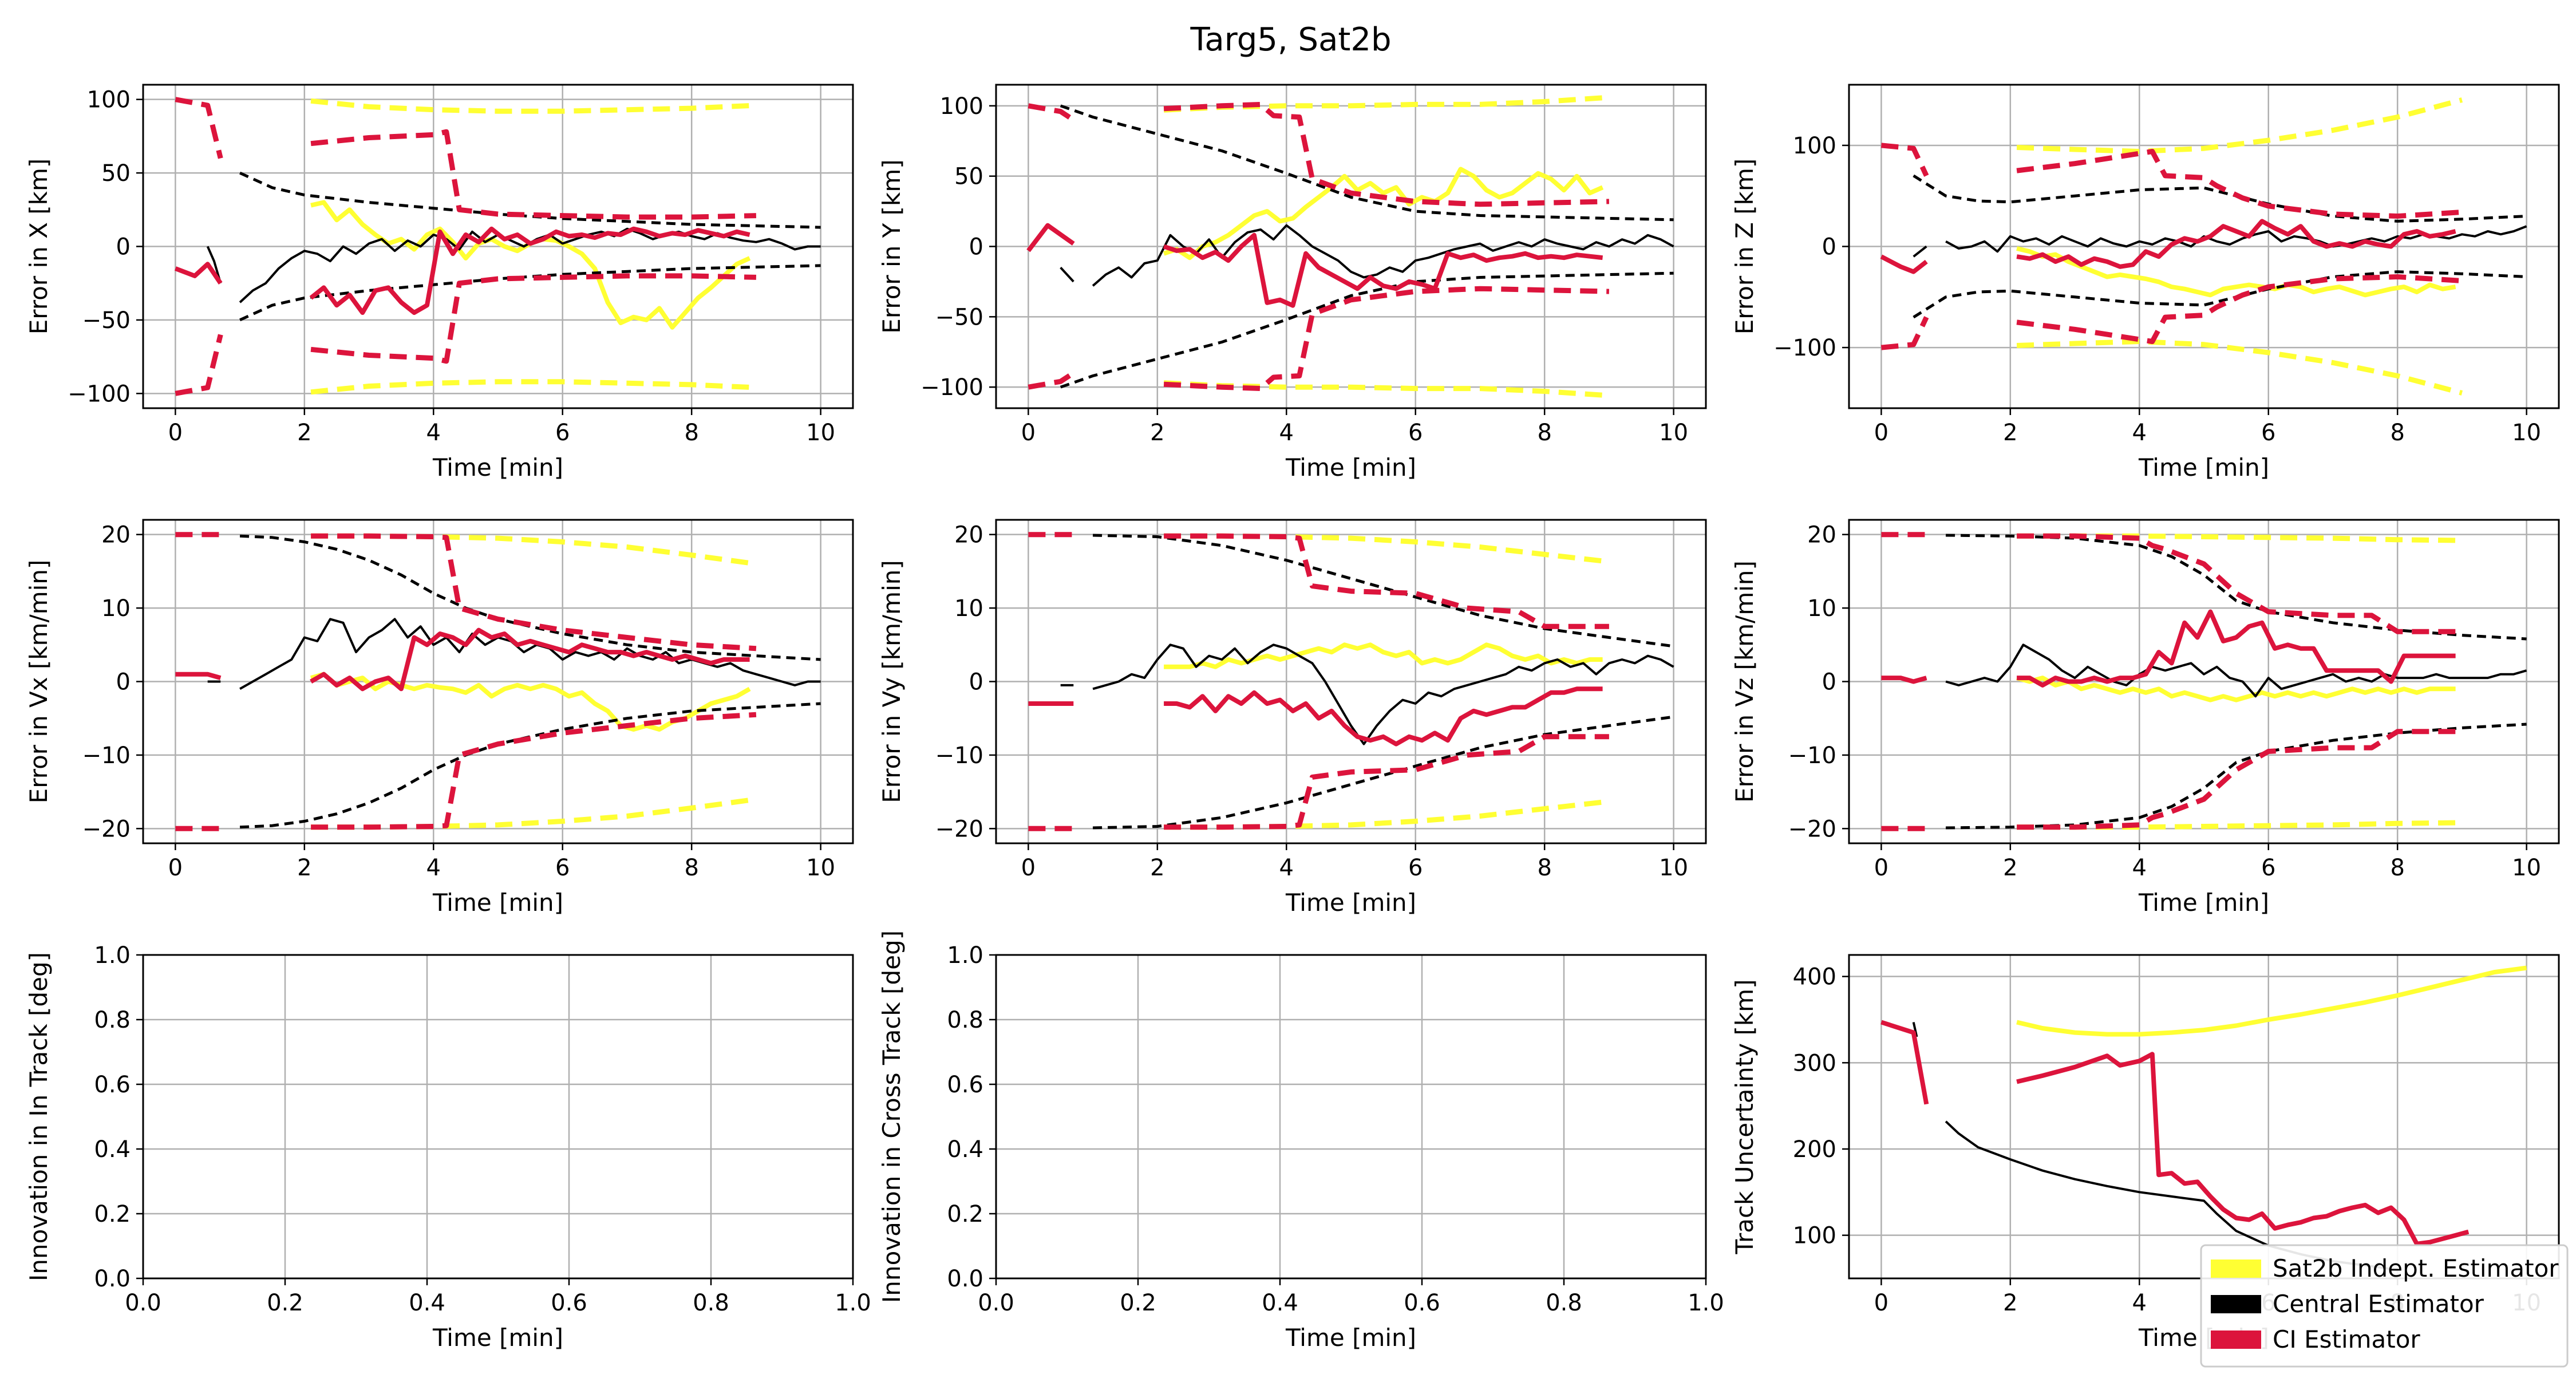 This screenshot has width=2576, height=1374. Describe the element at coordinates (965, 1214) in the screenshot. I see `y-tick-label: 0.2` at that location.